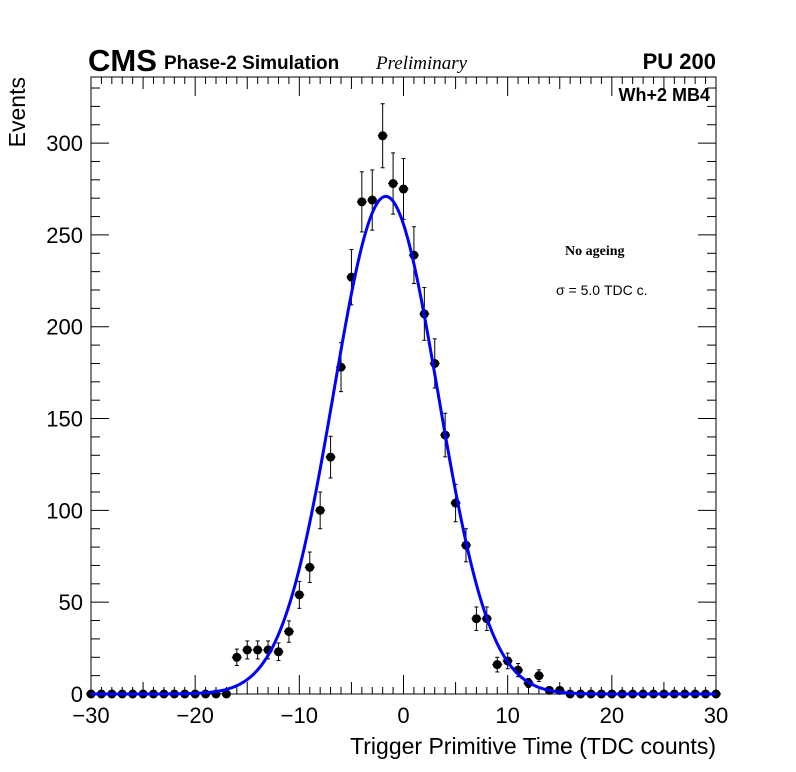  What do you see at coordinates (403, 715) in the screenshot?
I see `x-tick-label: 0` at bounding box center [403, 715].